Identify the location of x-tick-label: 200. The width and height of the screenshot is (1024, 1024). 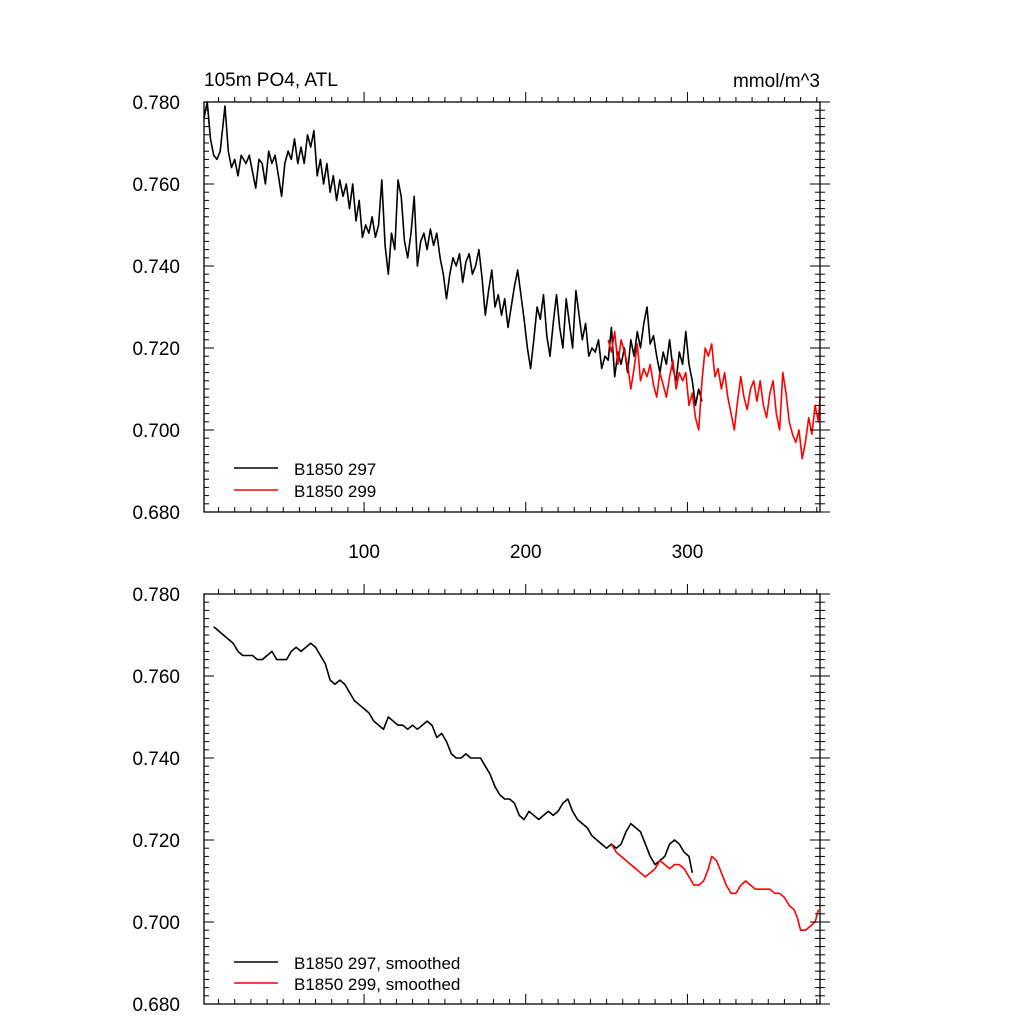
(526, 552).